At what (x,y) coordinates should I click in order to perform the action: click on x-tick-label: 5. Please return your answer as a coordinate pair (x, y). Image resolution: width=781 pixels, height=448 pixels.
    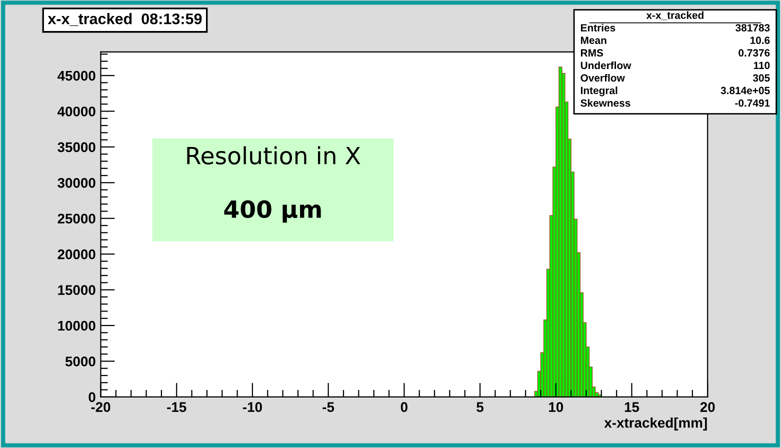
    Looking at the image, I should click on (480, 407).